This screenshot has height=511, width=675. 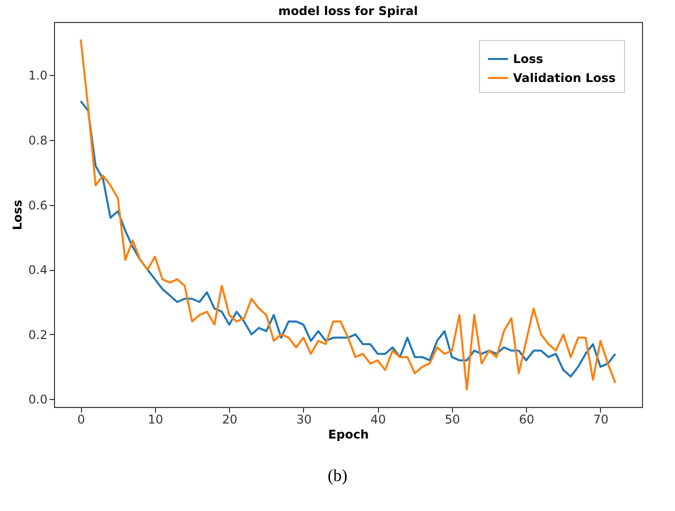 What do you see at coordinates (528, 59) in the screenshot?
I see `legend-label: Loss` at bounding box center [528, 59].